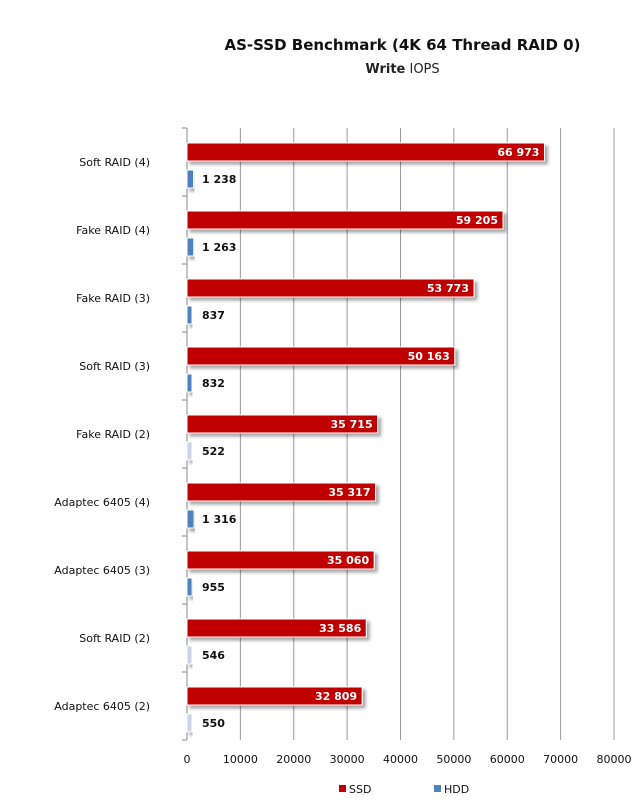 This screenshot has height=805, width=640. What do you see at coordinates (342, 788) in the screenshot?
I see `legend-swatch-ssd` at bounding box center [342, 788].